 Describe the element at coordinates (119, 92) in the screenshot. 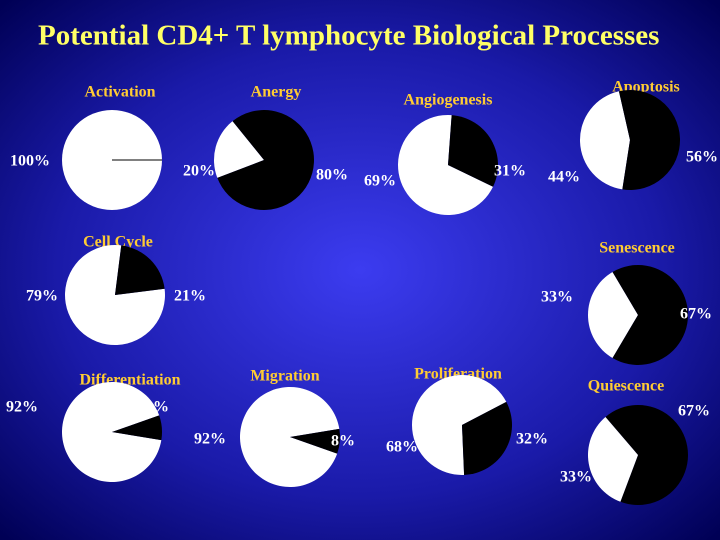

I see `pie-title: Activation` at that location.